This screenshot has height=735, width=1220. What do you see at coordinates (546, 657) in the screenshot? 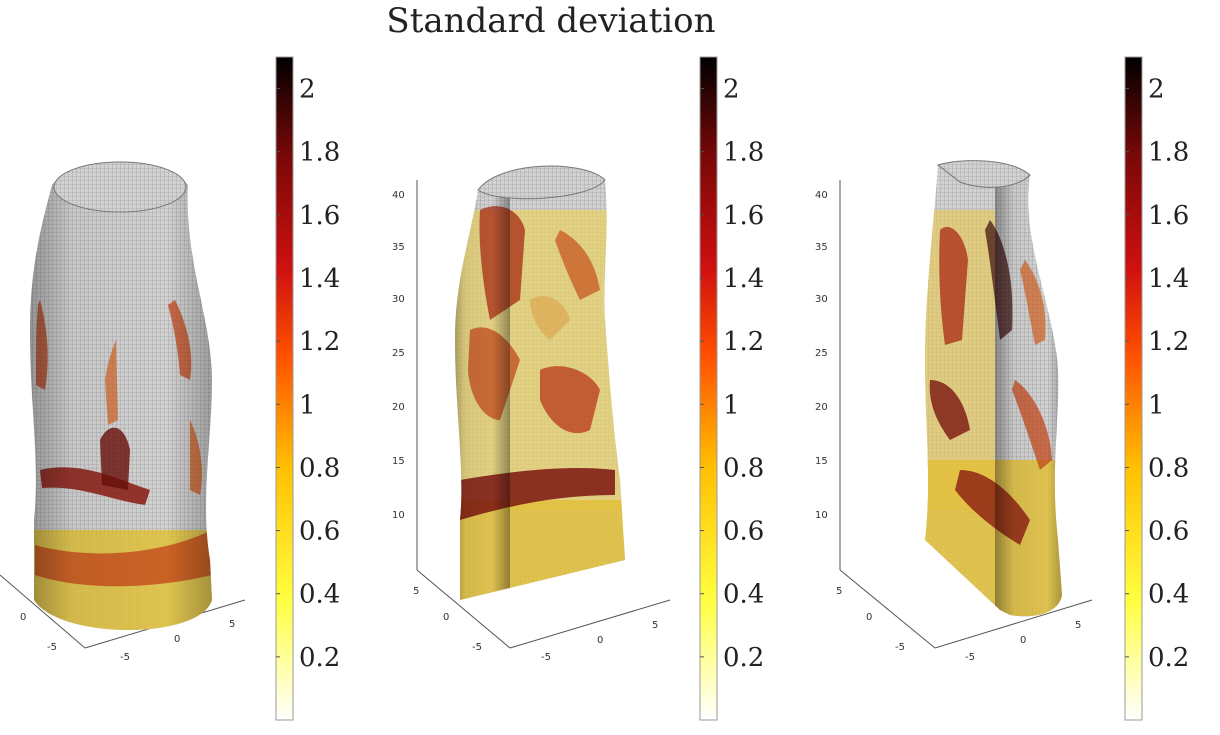
I see `p2-xtick-0: -5` at bounding box center [546, 657].